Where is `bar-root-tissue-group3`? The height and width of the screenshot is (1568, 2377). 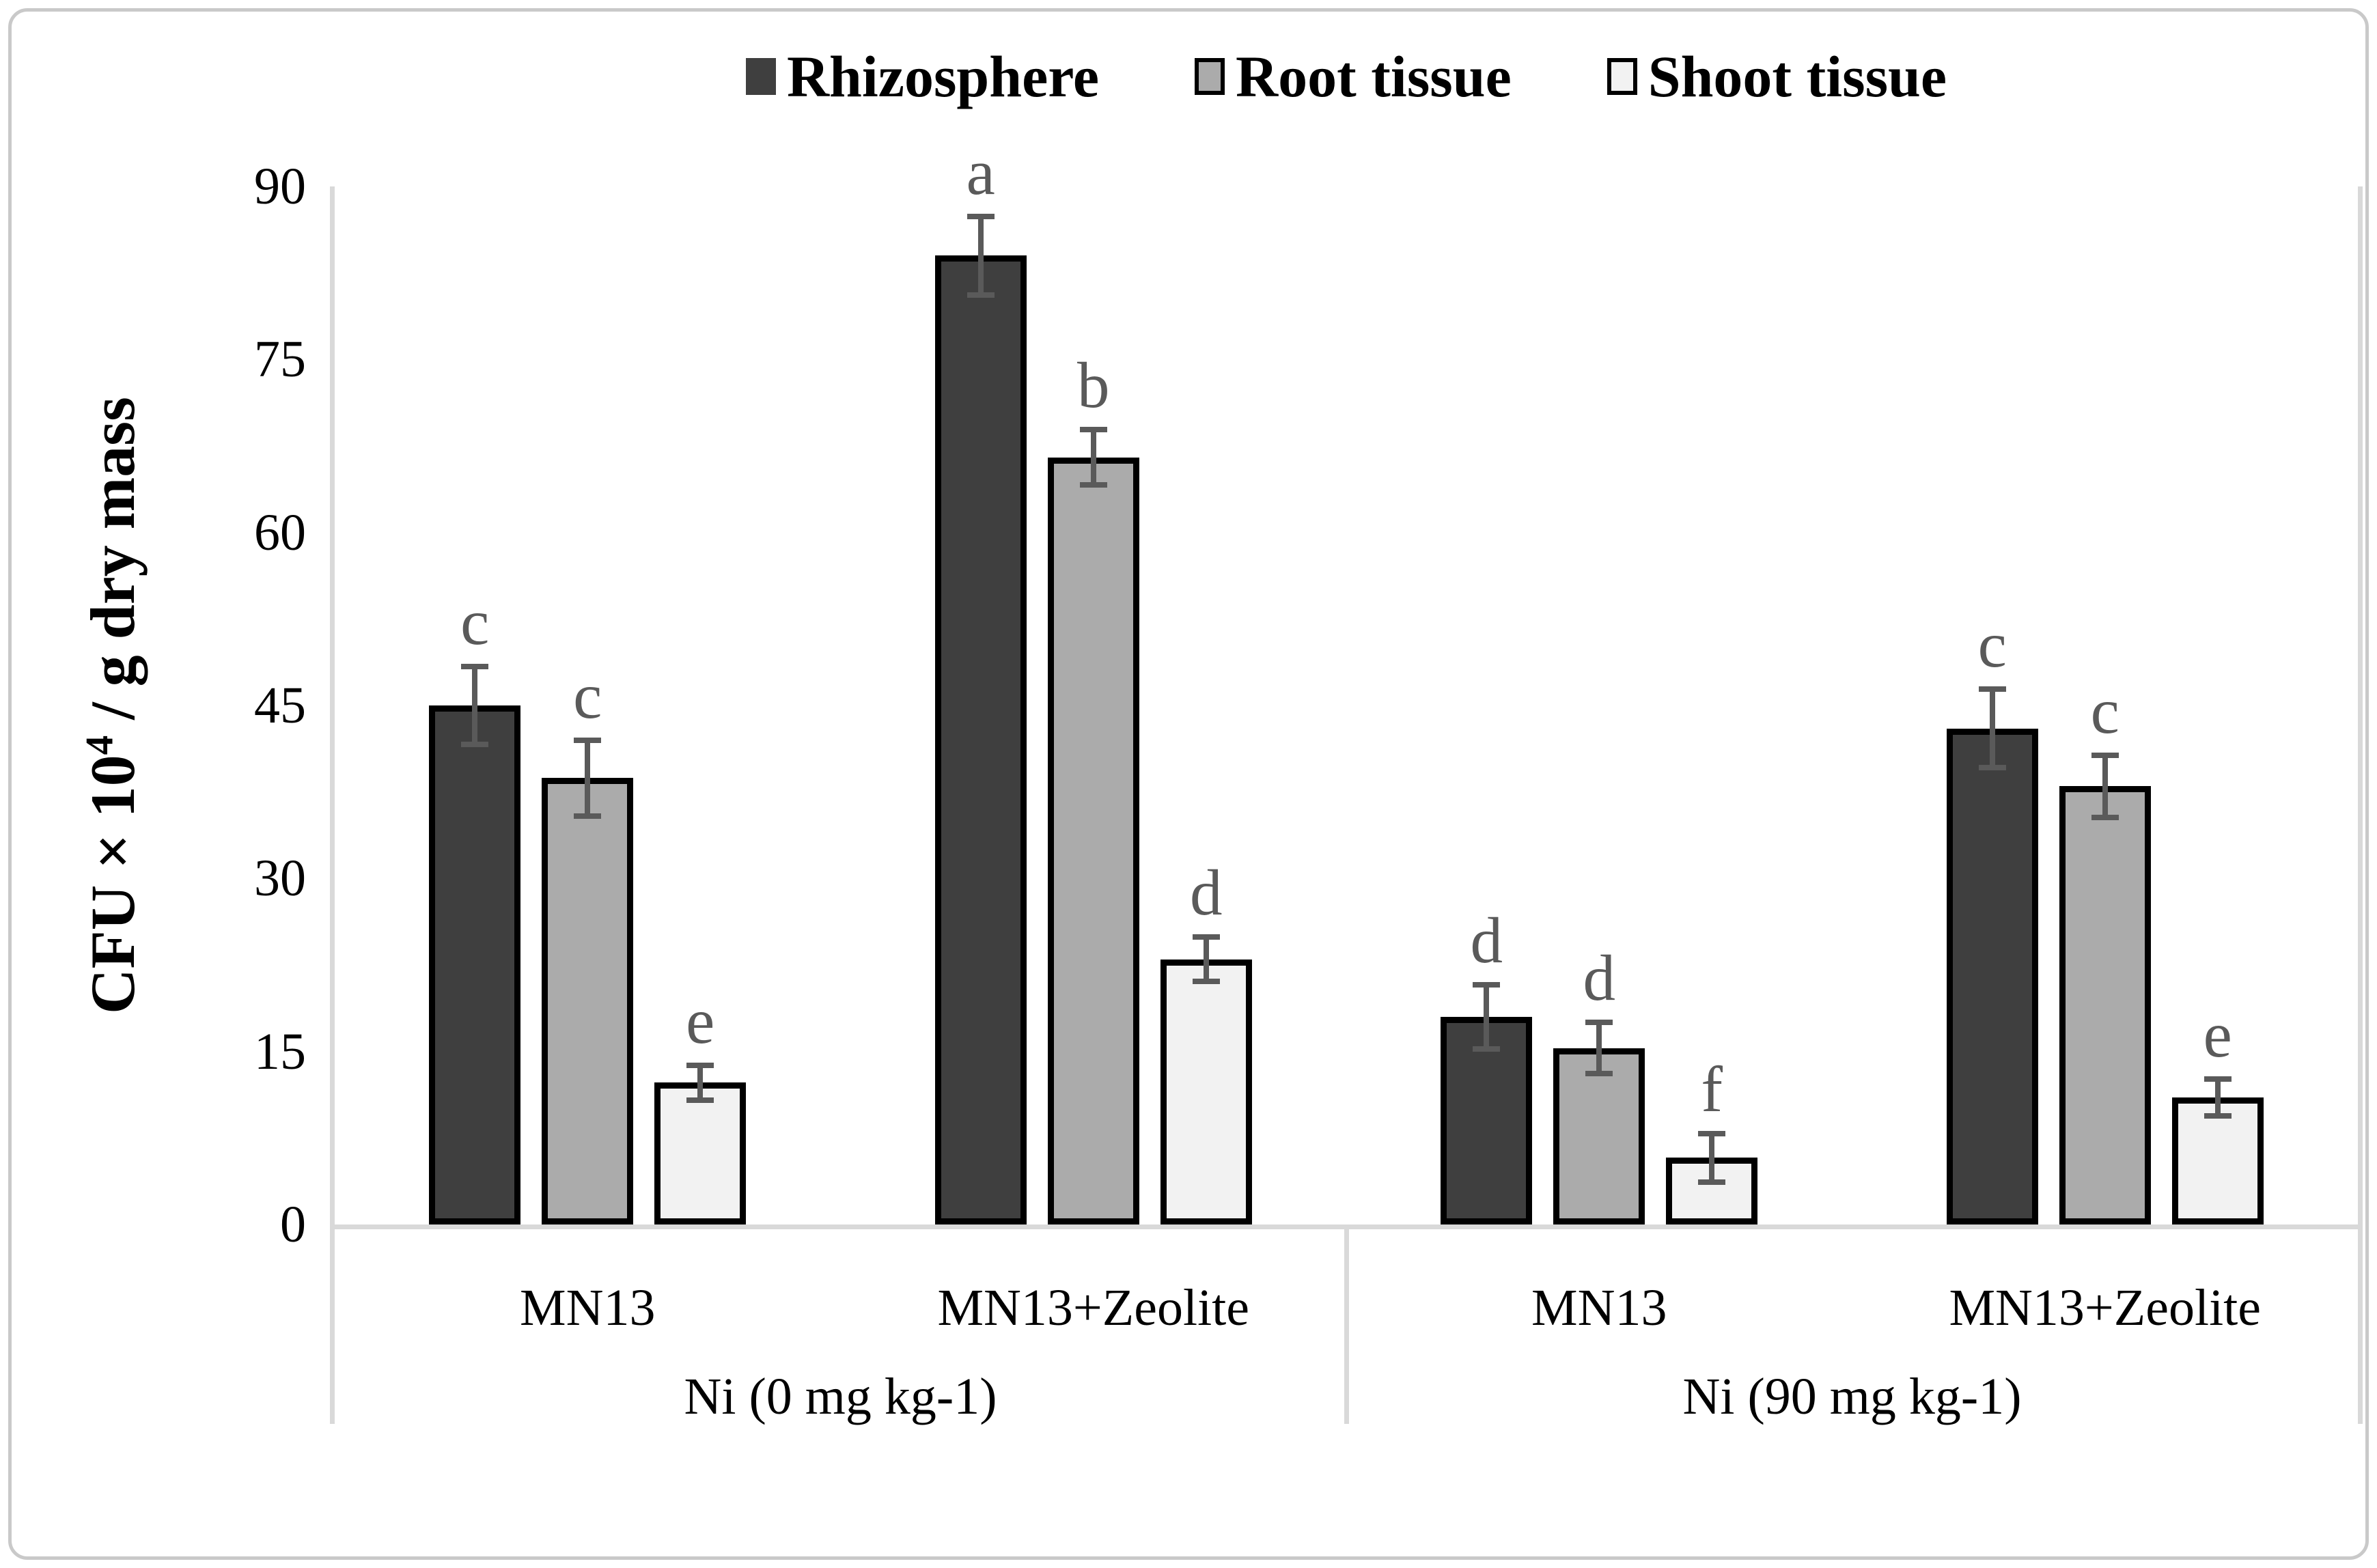 bar-root-tissue-group3 is located at coordinates (2105, 1005).